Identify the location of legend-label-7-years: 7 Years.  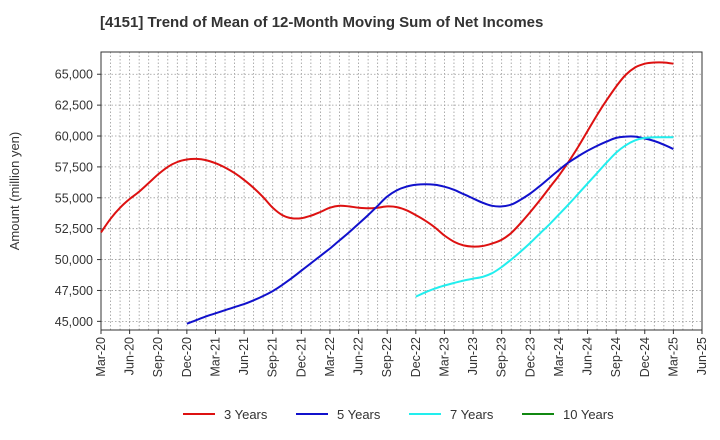
(472, 414).